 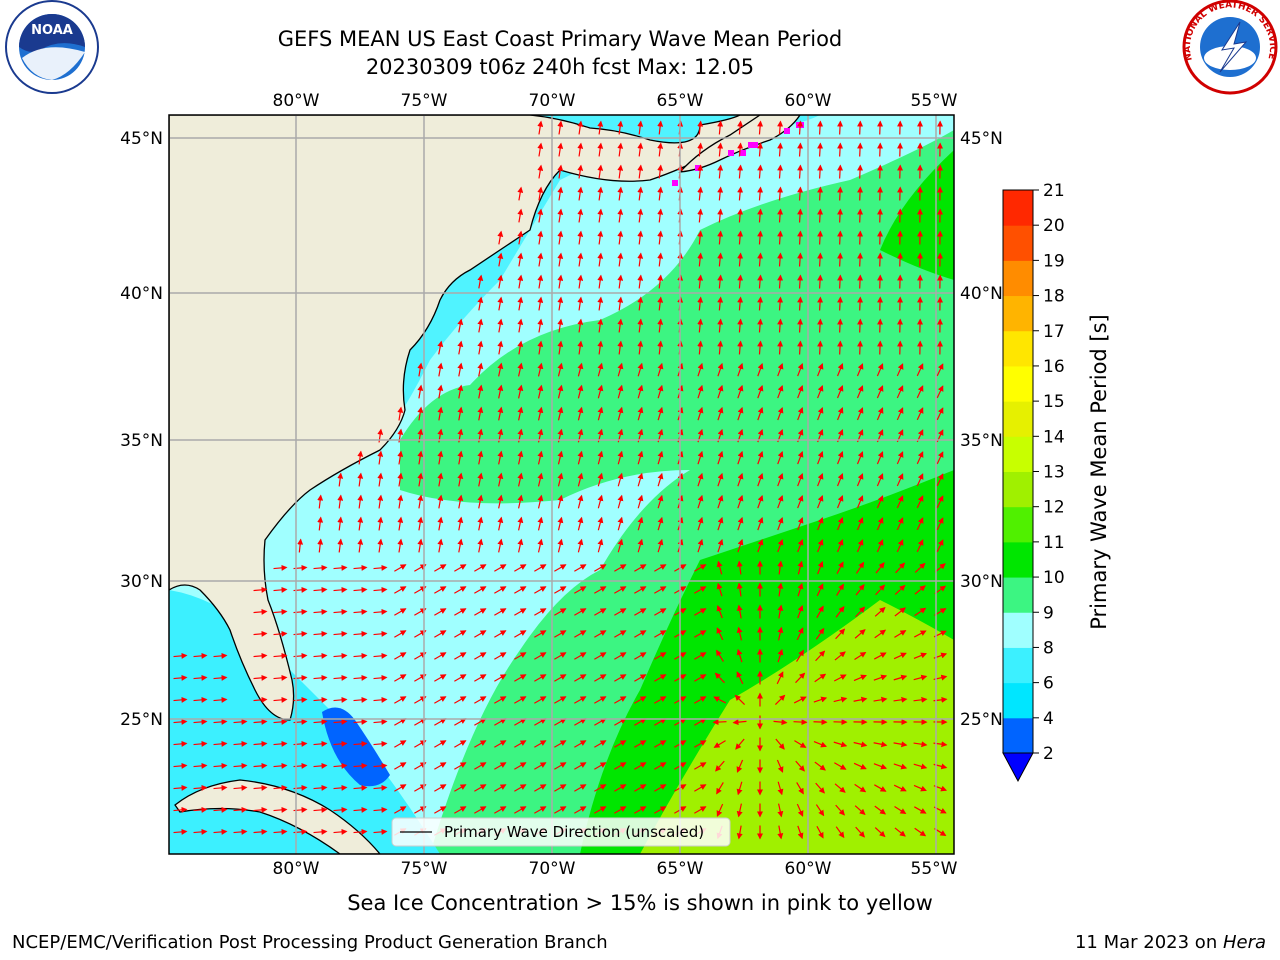 I want to click on footer-date-text: 11 Mar 2023 on, so click(x=1148, y=942).